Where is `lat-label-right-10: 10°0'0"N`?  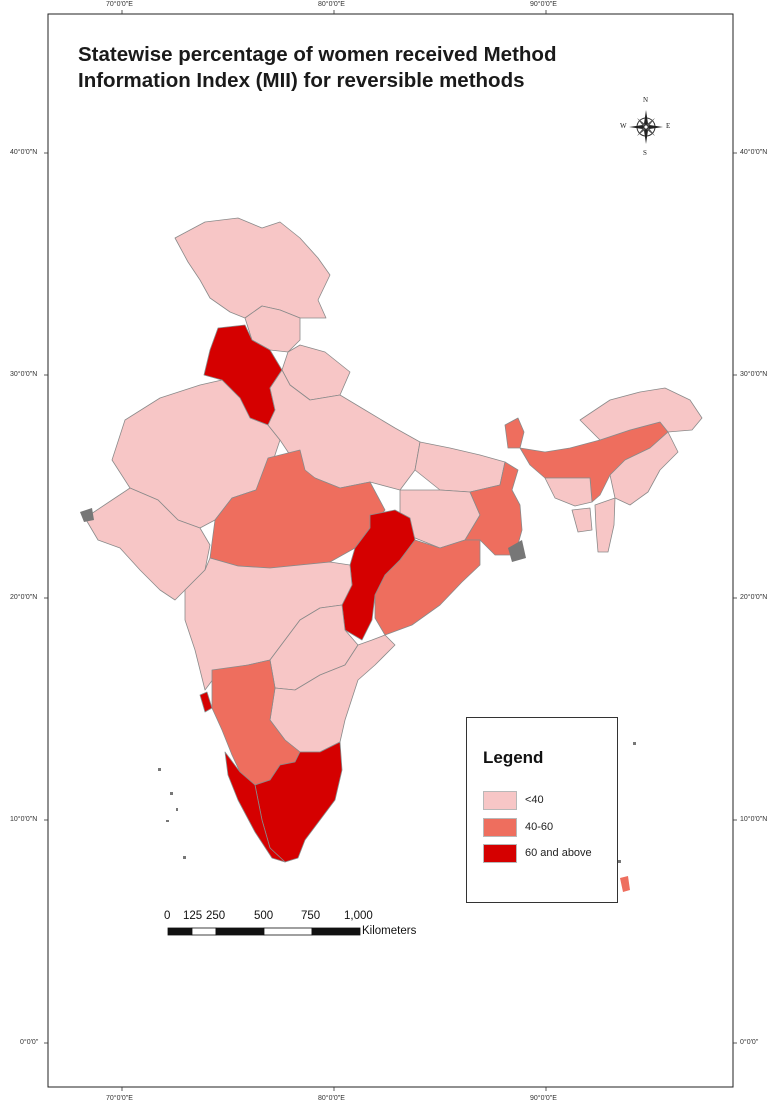
lat-label-right-10: 10°0'0"N is located at coordinates (754, 819).